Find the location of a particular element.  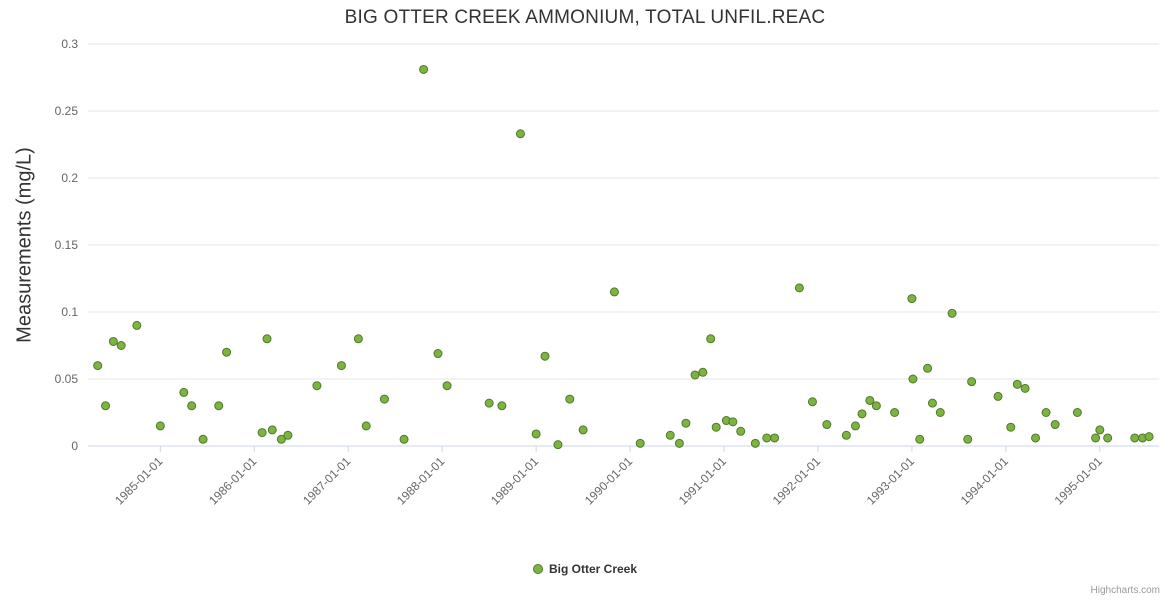

legend: Big Otter Creek is located at coordinates (585, 569).